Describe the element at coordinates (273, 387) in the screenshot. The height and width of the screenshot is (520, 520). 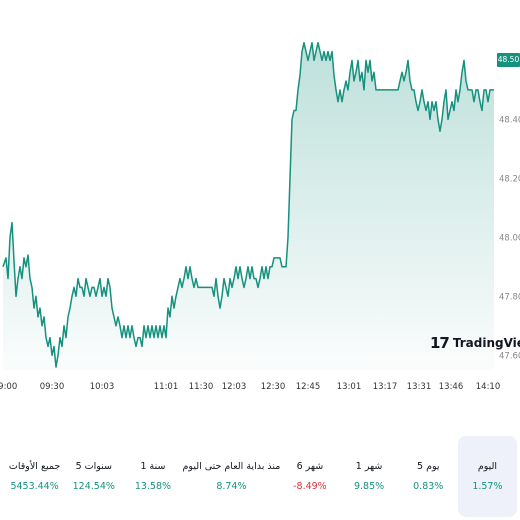
I see `x-tick-label: 12:30` at that location.